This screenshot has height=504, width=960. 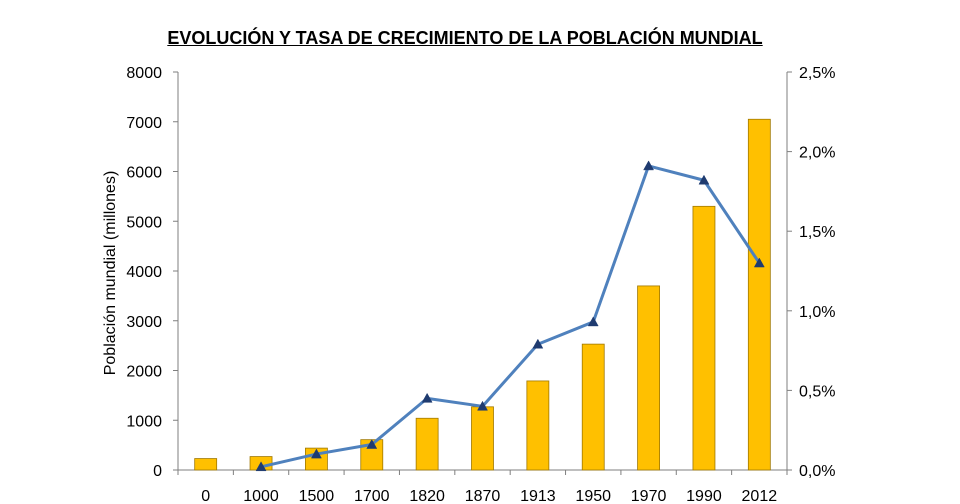 I want to click on left-tick-label: 3000, so click(x=144, y=322).